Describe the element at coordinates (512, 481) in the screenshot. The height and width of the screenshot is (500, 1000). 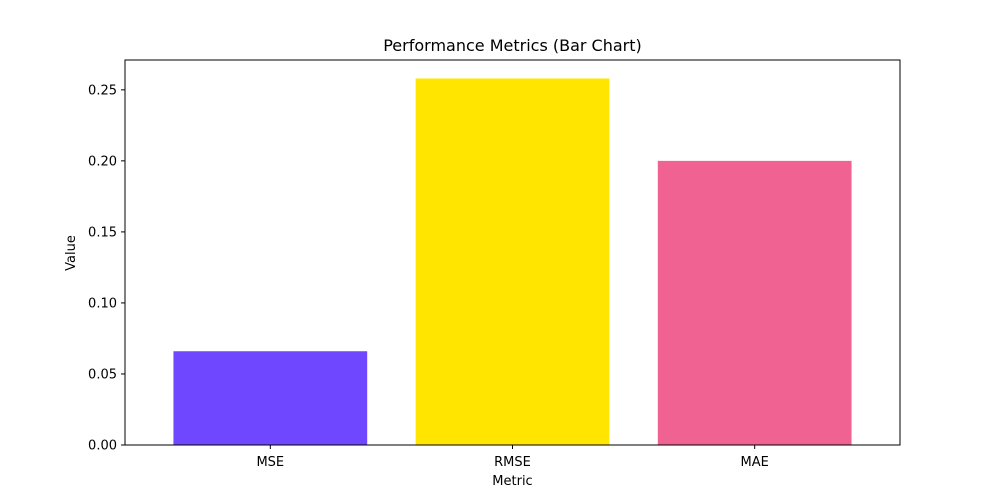
I see `x-axis-label: Metric` at that location.